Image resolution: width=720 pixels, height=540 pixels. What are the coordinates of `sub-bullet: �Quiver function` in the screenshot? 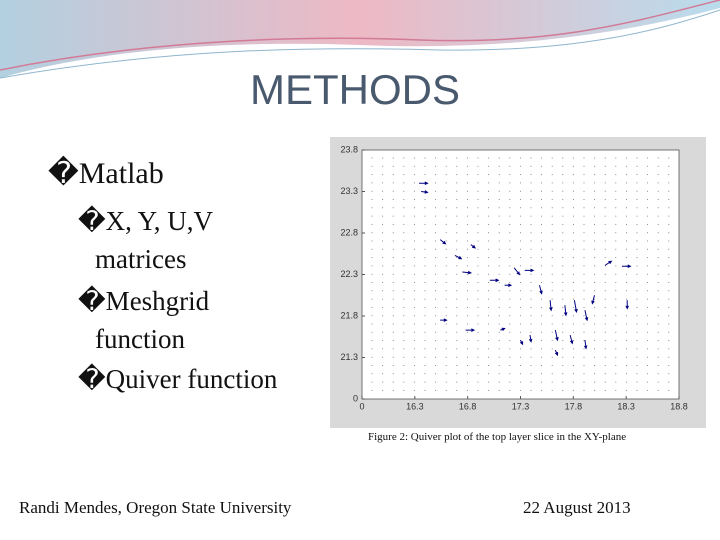 It's located at (178, 379).